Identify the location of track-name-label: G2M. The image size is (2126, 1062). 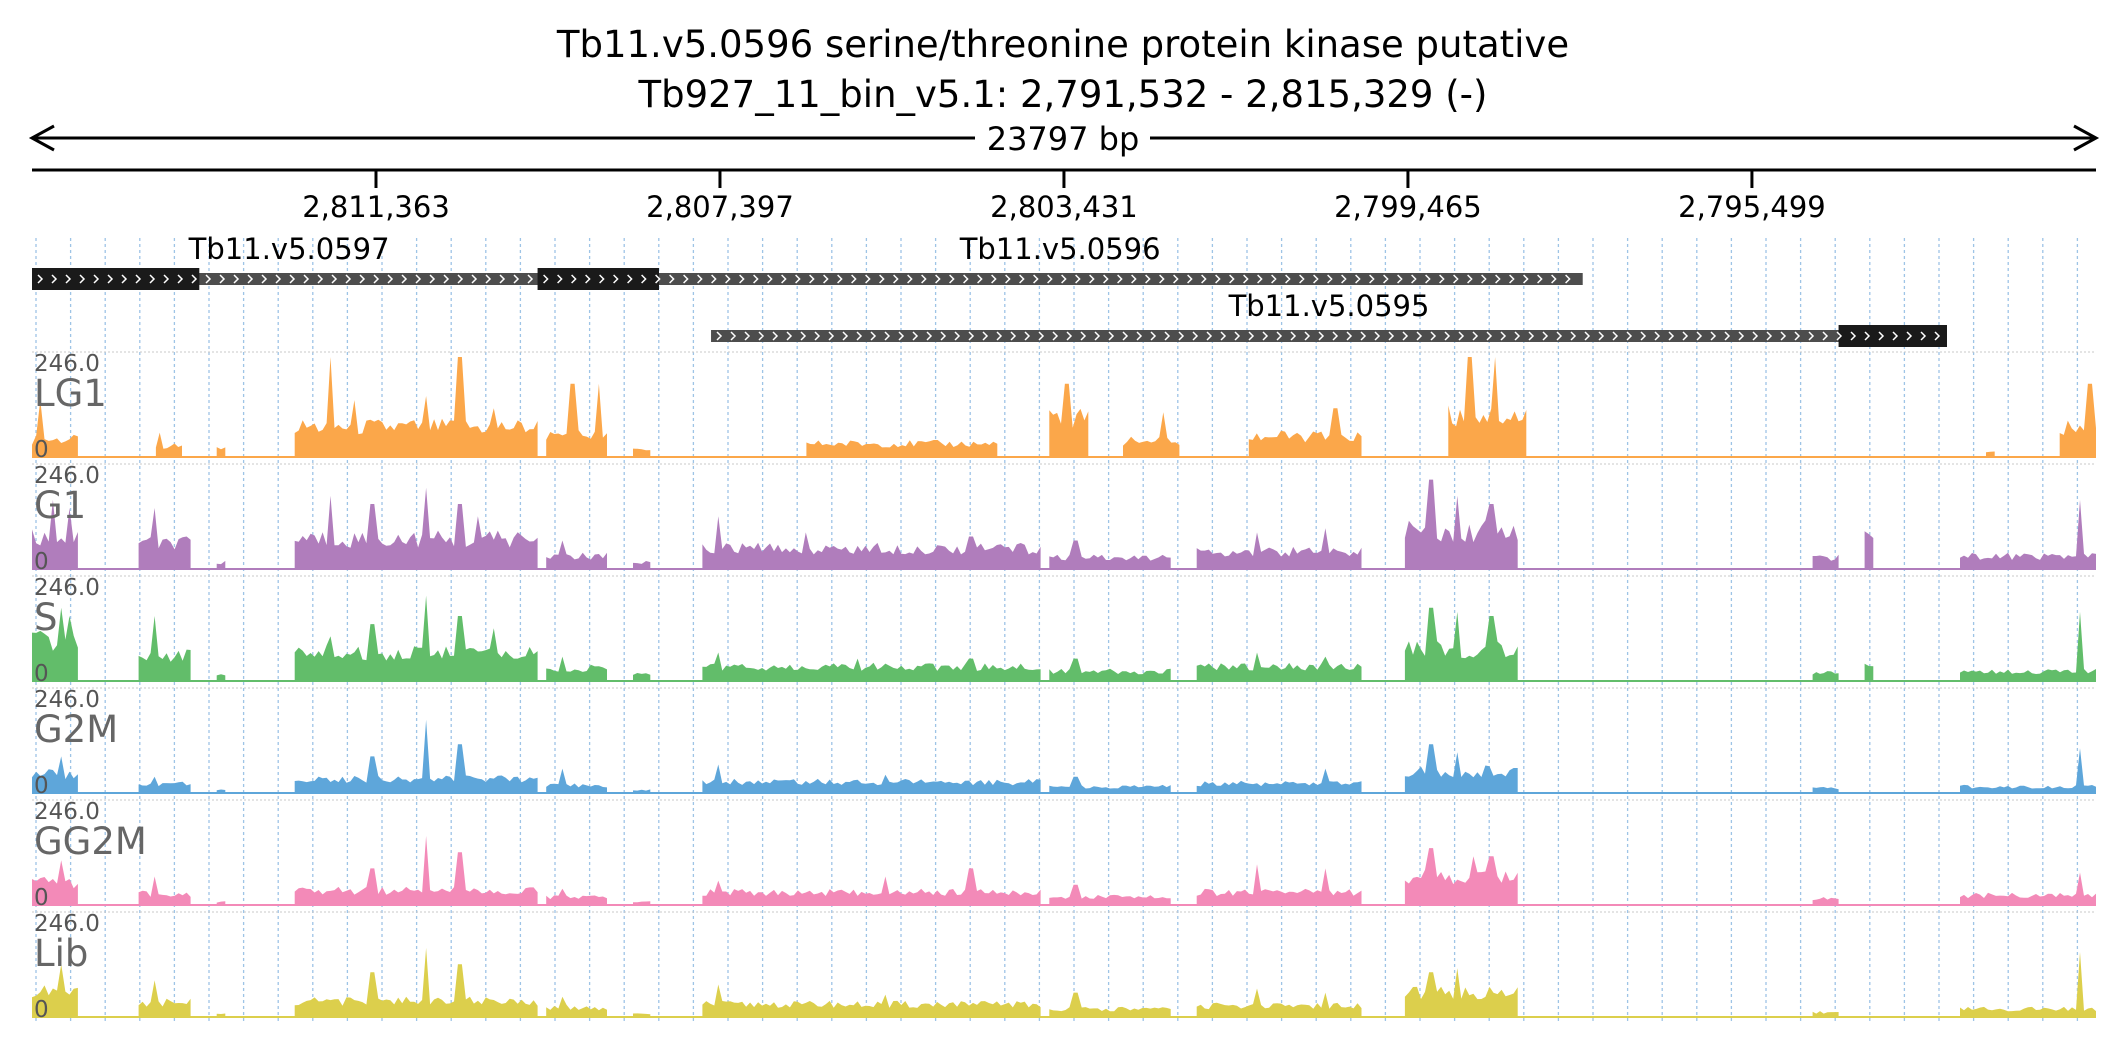
(76, 729).